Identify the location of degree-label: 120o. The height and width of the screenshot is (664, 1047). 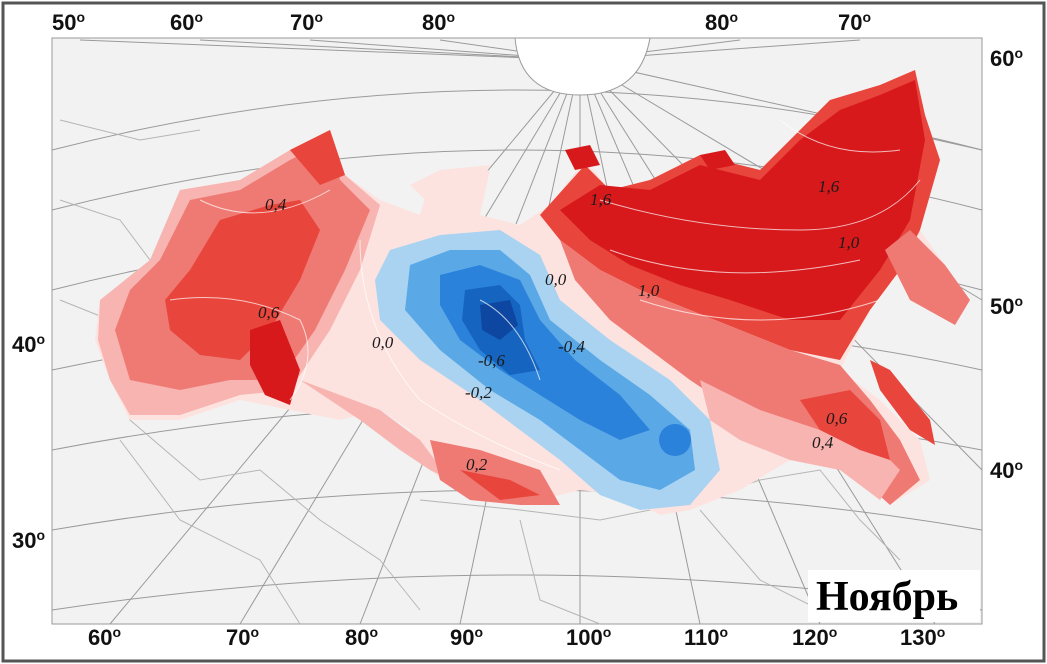
(814, 637).